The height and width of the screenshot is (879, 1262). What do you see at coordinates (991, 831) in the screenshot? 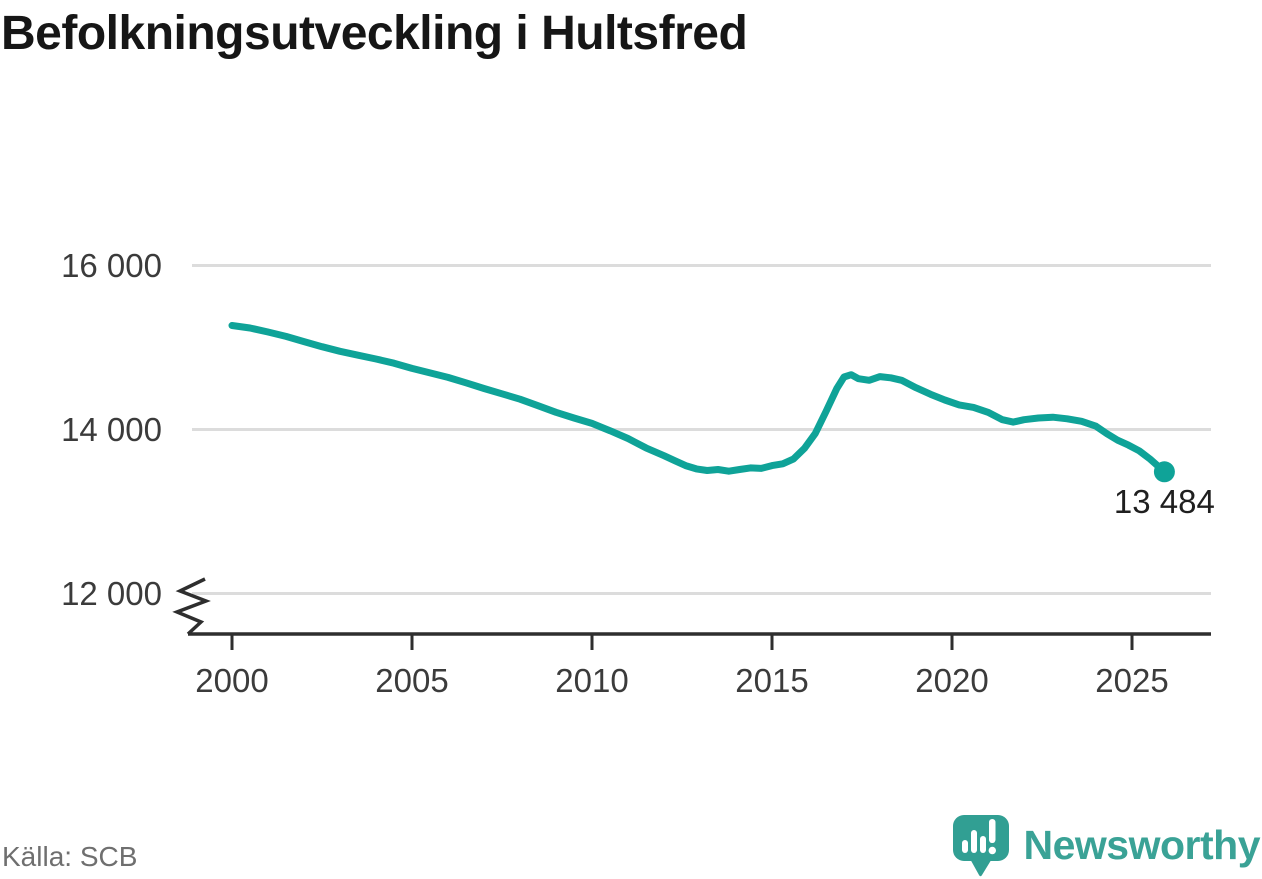
I see `exclamation-bar-icon` at bounding box center [991, 831].